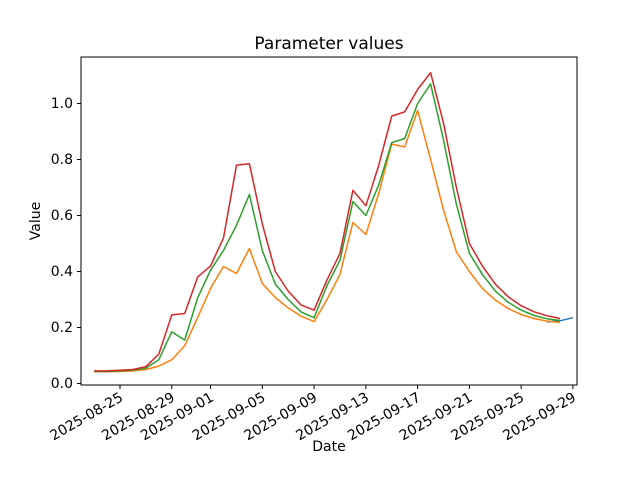 This screenshot has width=640, height=480. Describe the element at coordinates (329, 44) in the screenshot. I see `chart-title: Parameter values` at that location.